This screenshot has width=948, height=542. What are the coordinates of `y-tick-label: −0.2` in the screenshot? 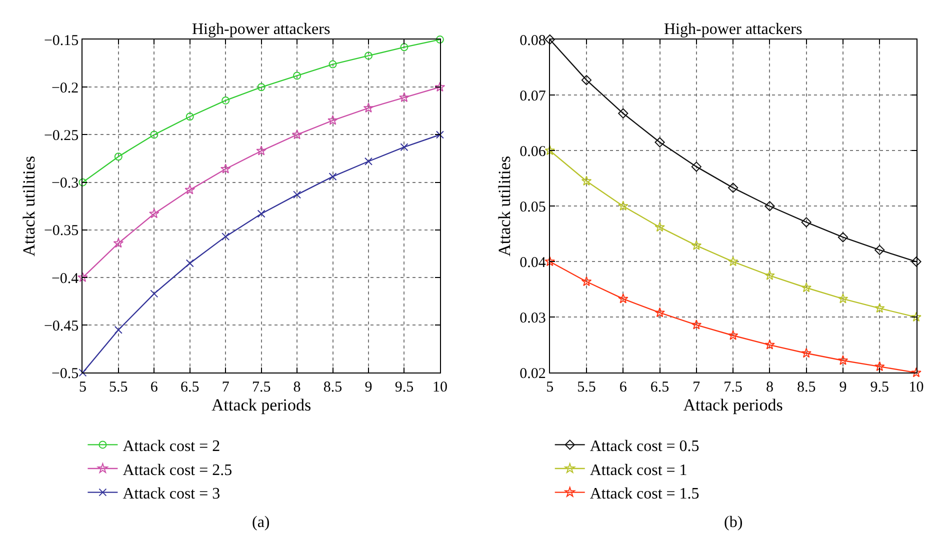 It's located at (65, 88).